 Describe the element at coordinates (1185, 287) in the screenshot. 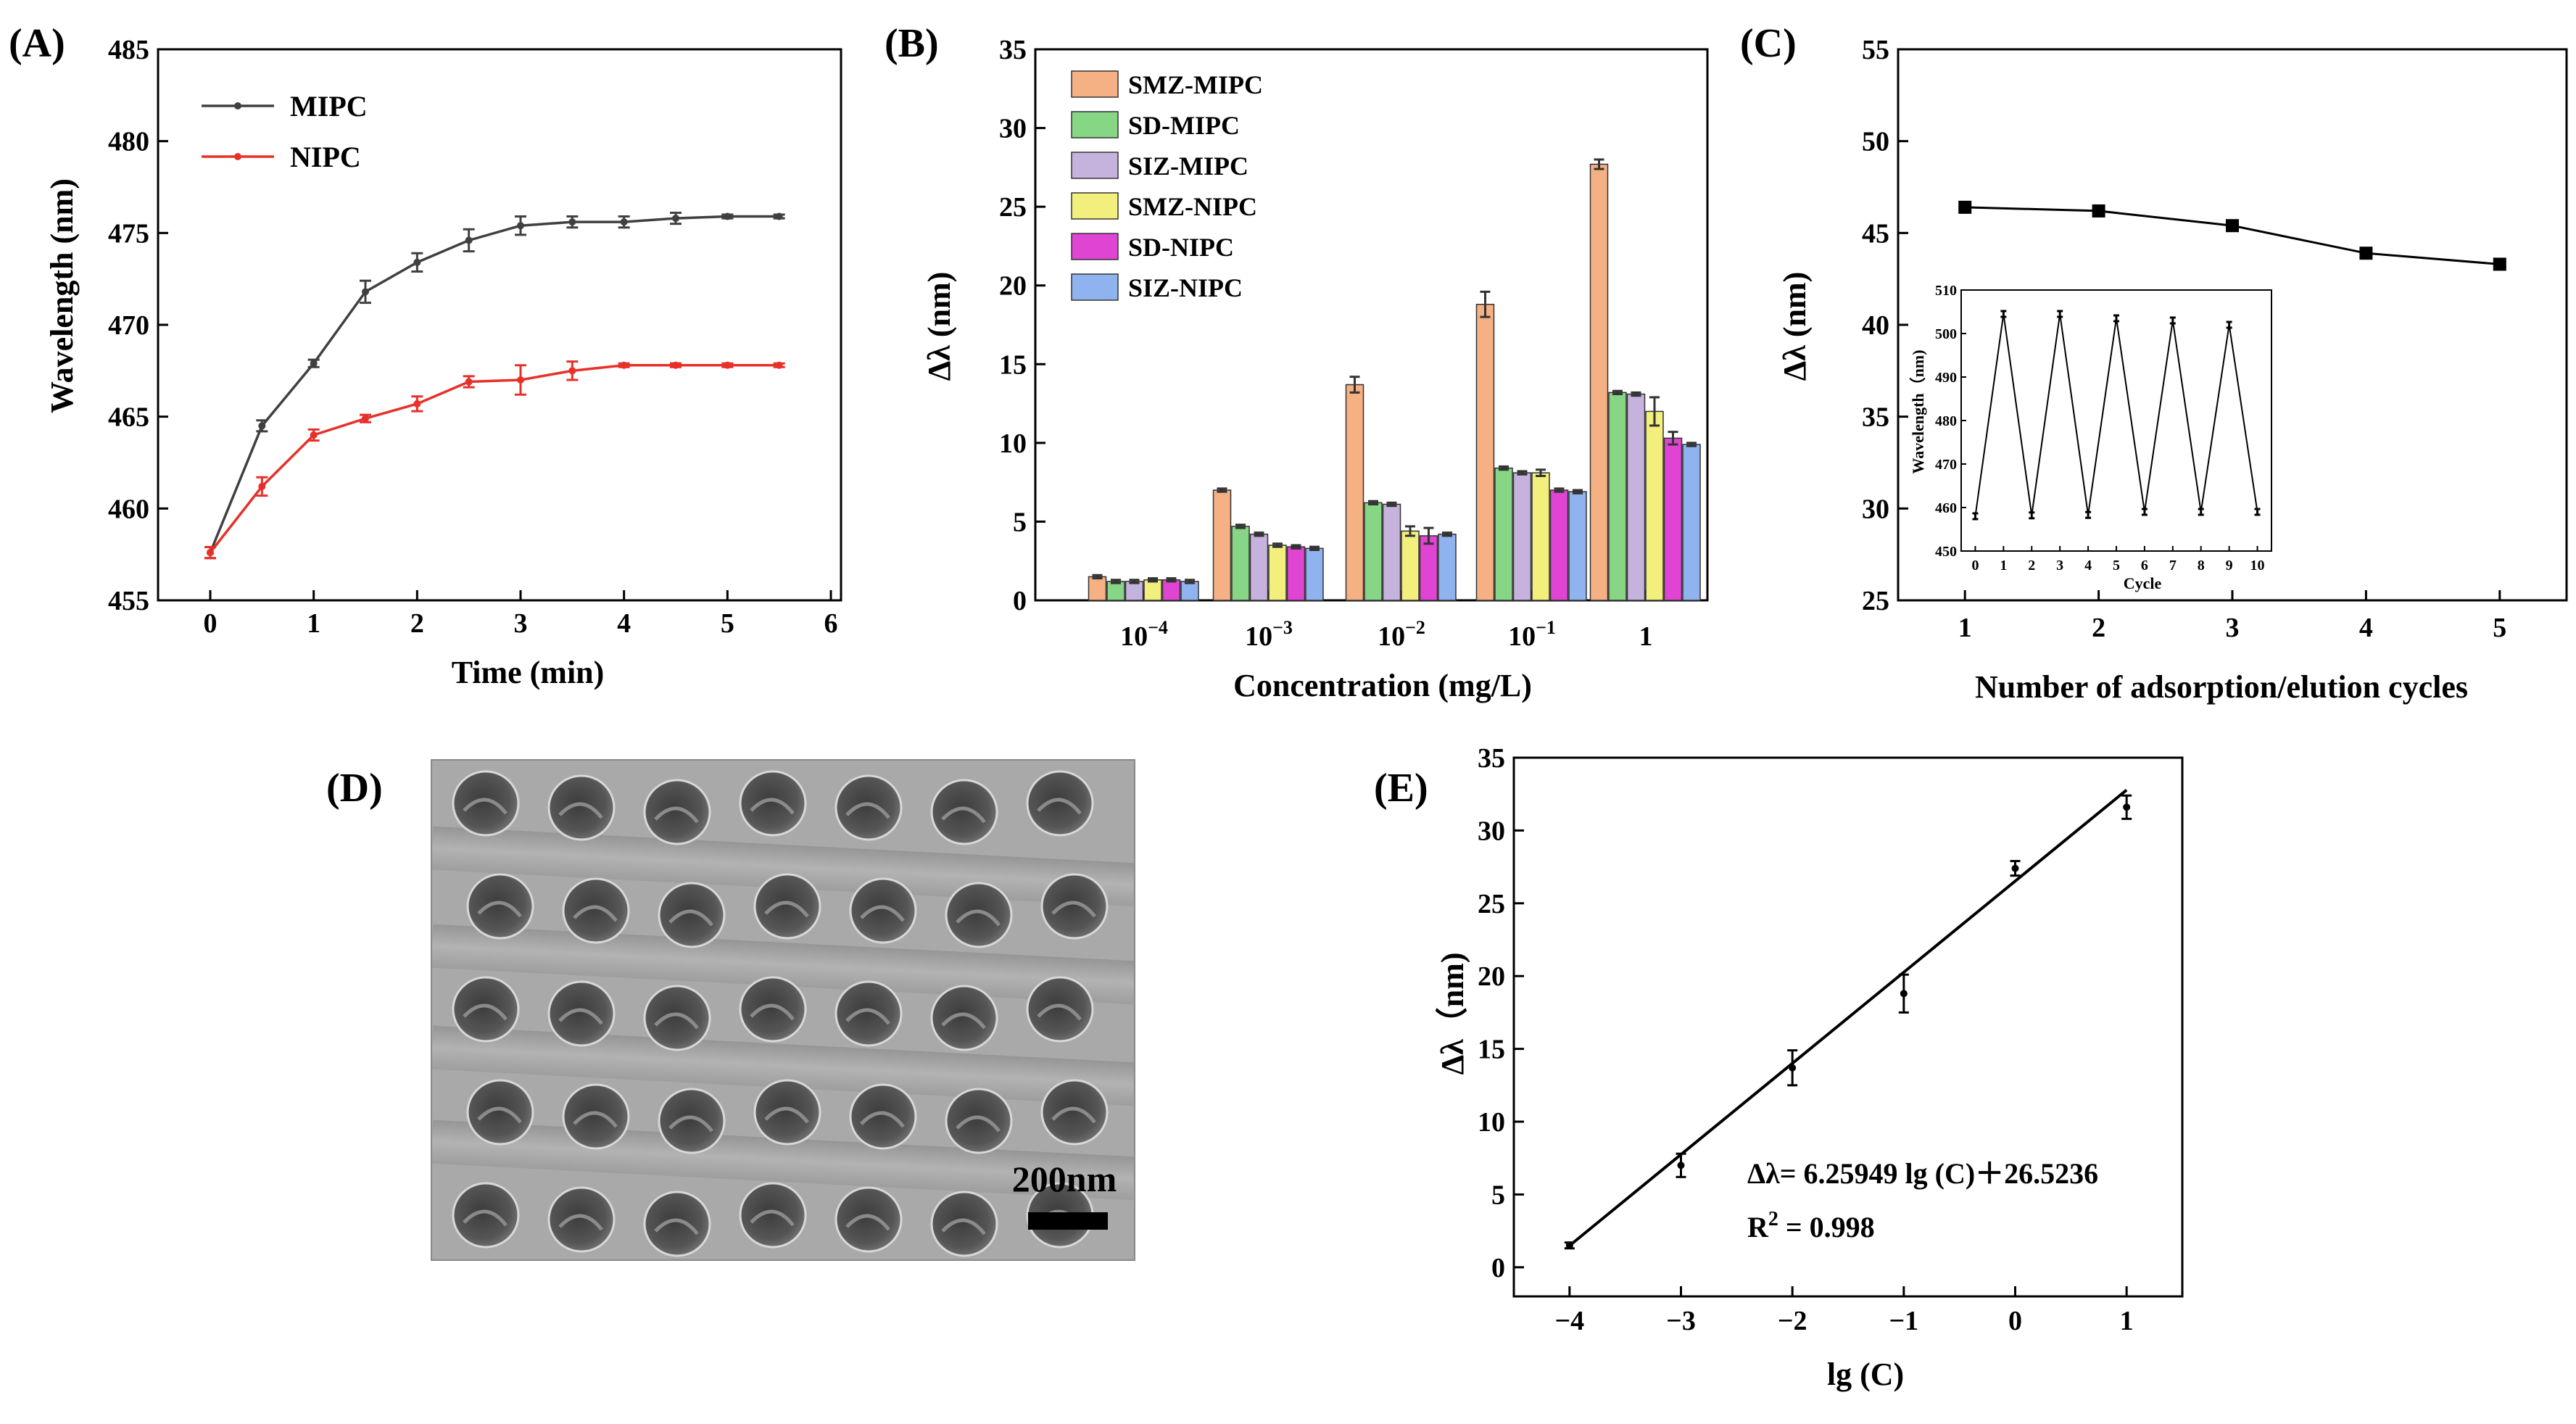

I see `legend-label: SIZ-NIPC` at that location.